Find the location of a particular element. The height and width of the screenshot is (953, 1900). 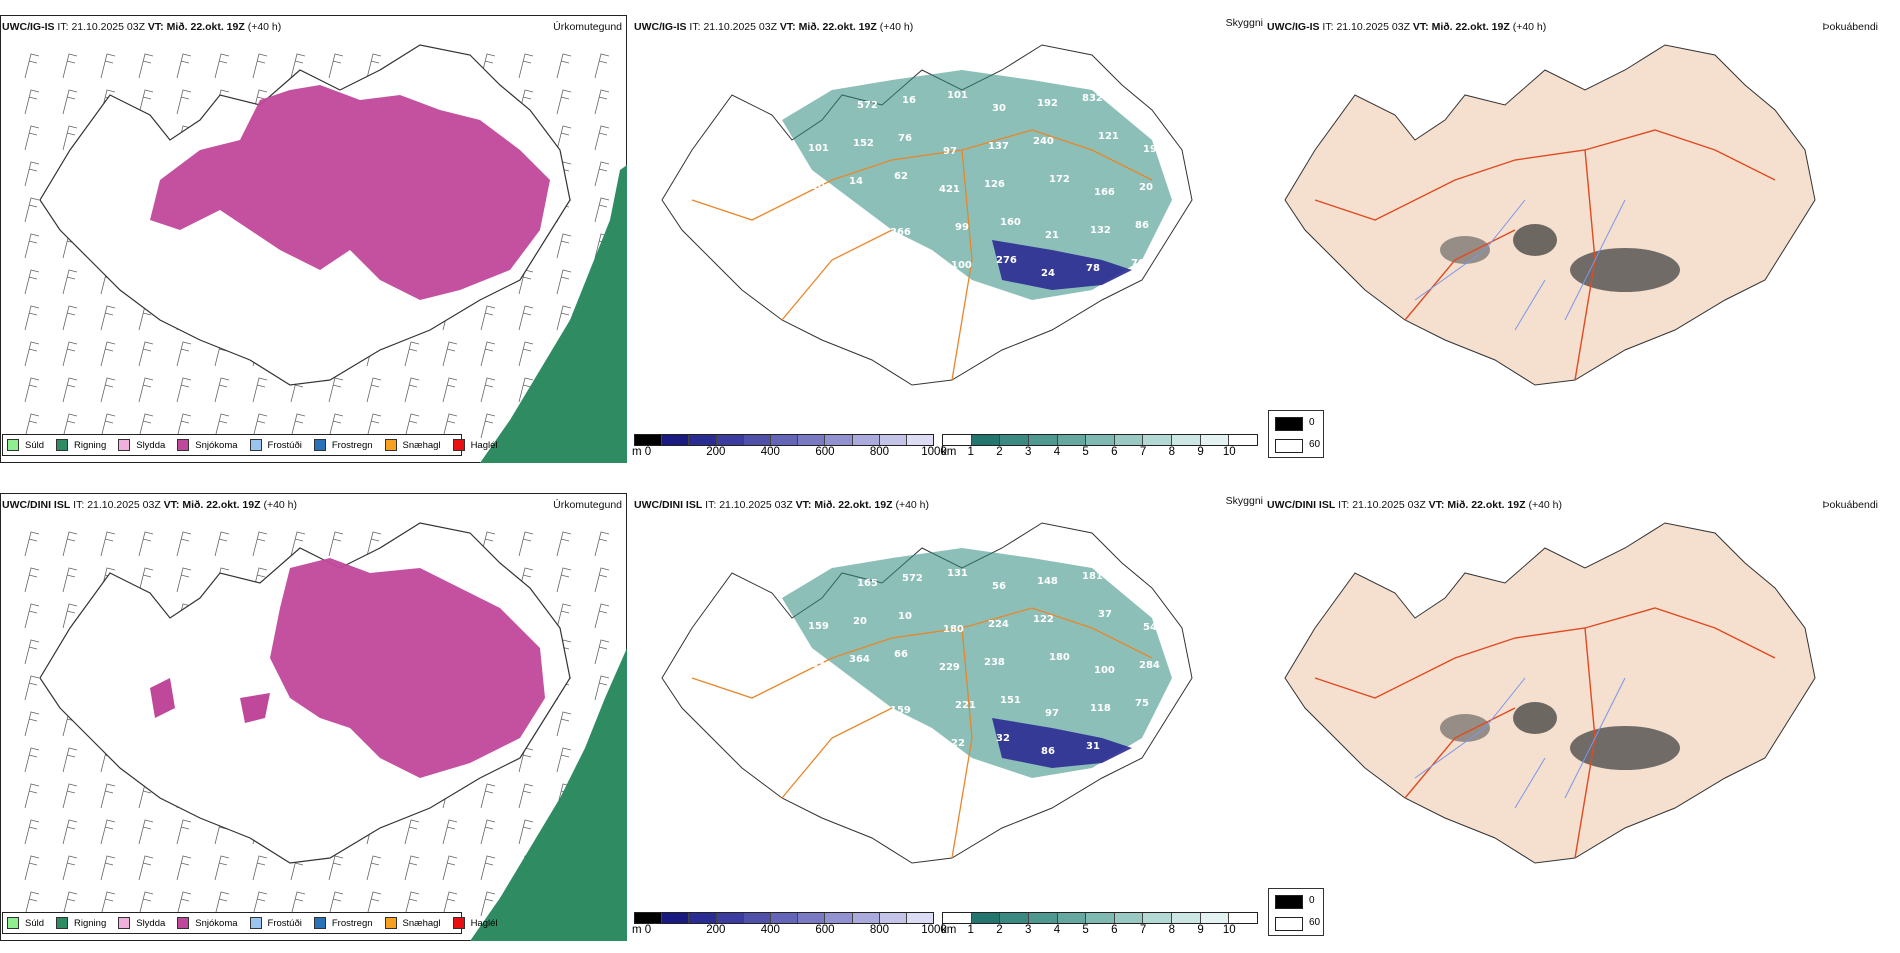

colorbar-tick: 800 is located at coordinates (879, 930).